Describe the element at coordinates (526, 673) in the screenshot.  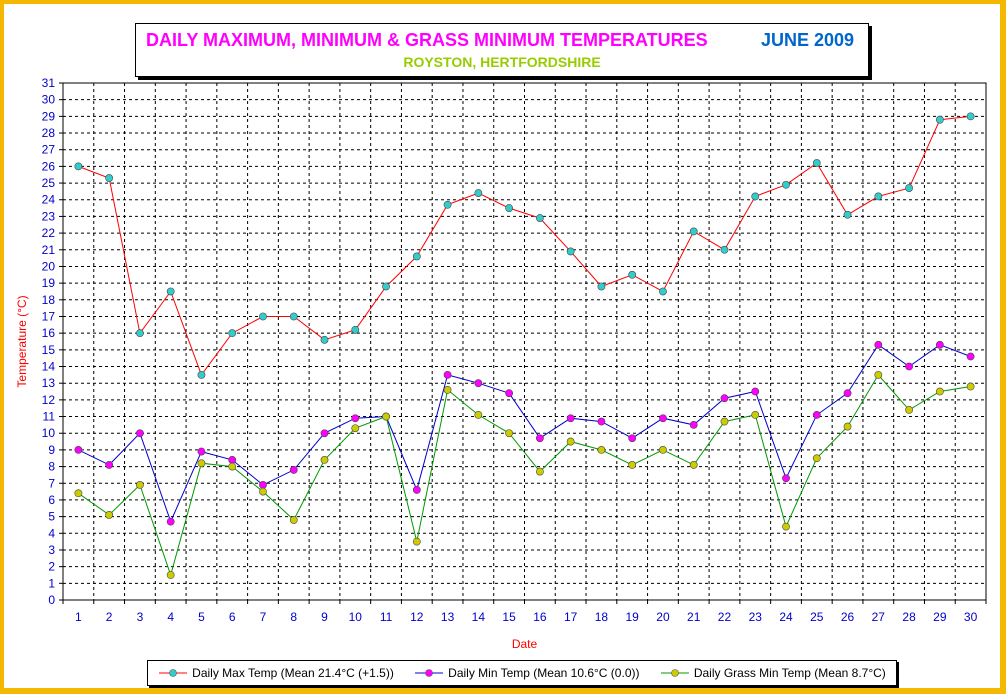
I see `legend-item-min: Daily Min Temp (Mean 10.6°C (0.0))` at that location.